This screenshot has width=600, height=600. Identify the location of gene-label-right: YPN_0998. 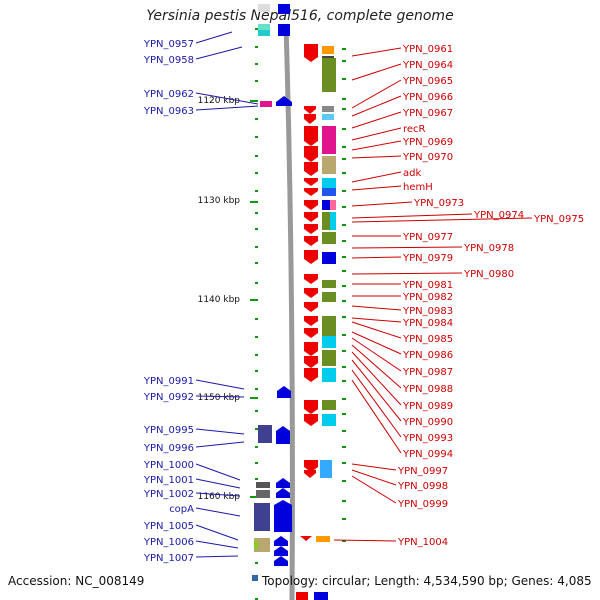
(422, 486).